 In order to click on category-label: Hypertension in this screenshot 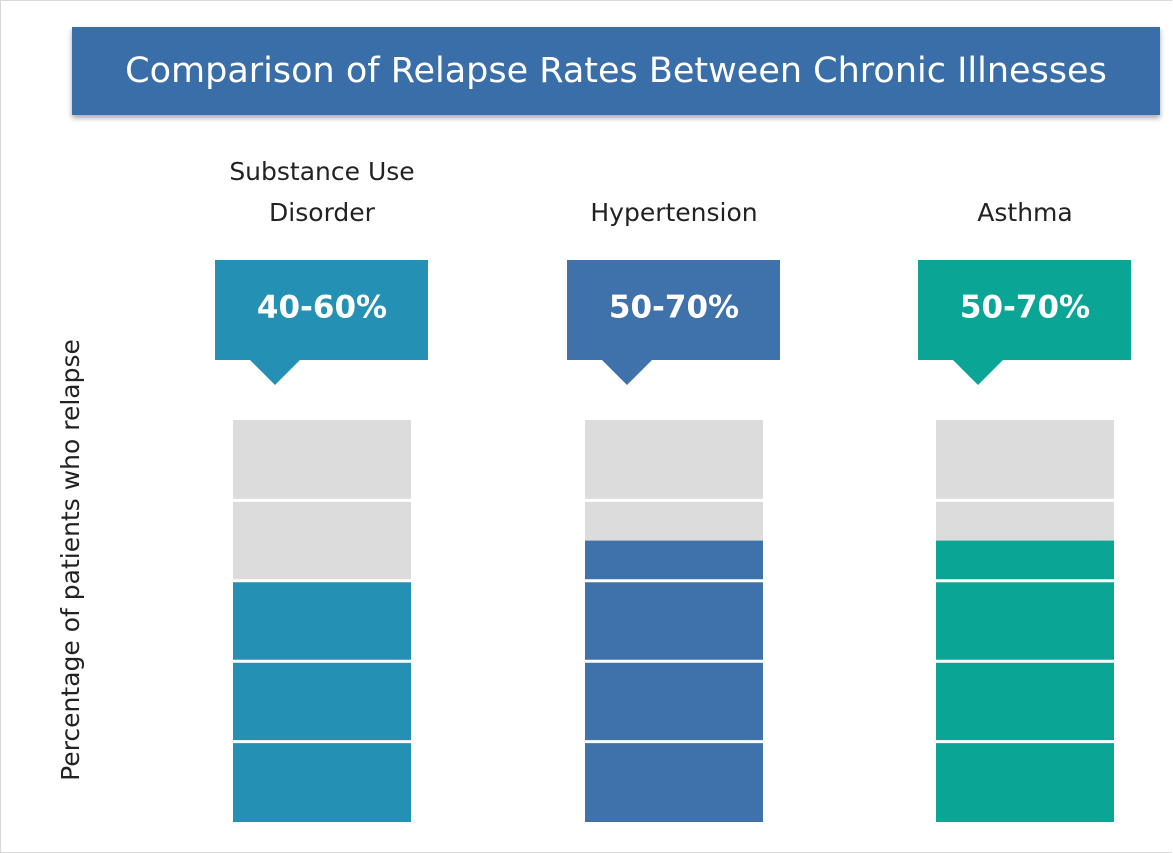, I will do `click(674, 212)`.